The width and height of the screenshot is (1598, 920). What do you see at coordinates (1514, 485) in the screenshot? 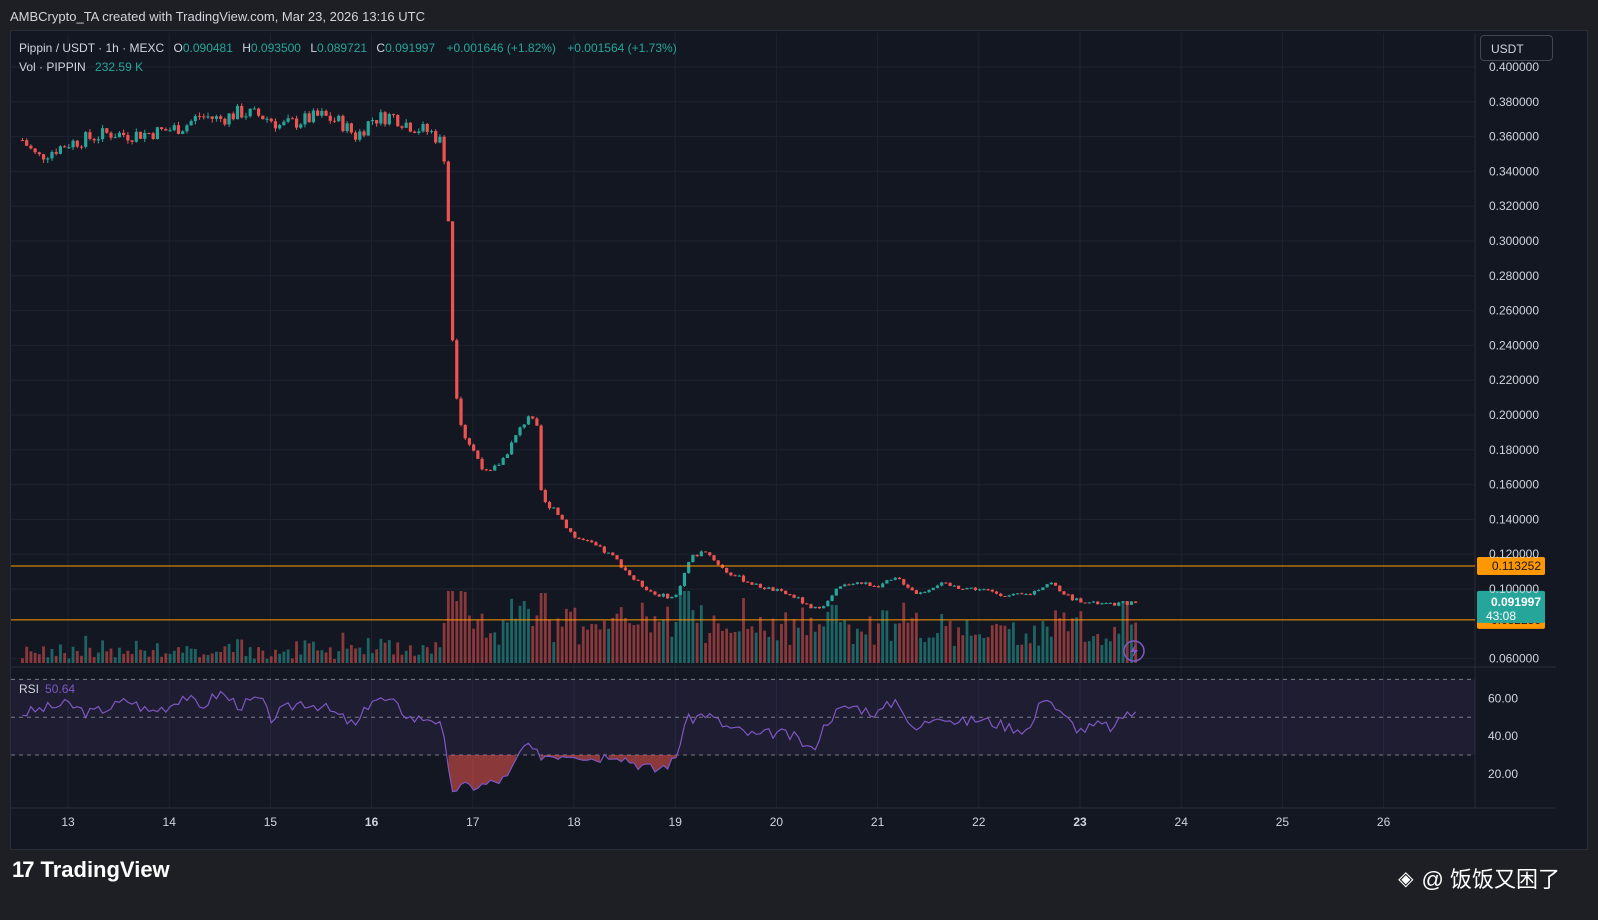
I see `price-tick-label: 0.160000` at bounding box center [1514, 485].